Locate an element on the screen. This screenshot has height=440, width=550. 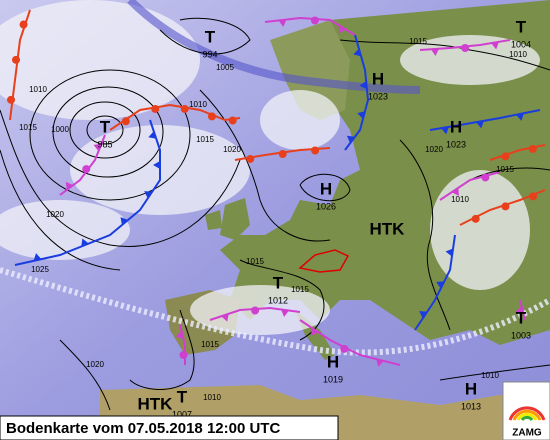
isobar-label: 1025 is located at coordinates (40, 269).